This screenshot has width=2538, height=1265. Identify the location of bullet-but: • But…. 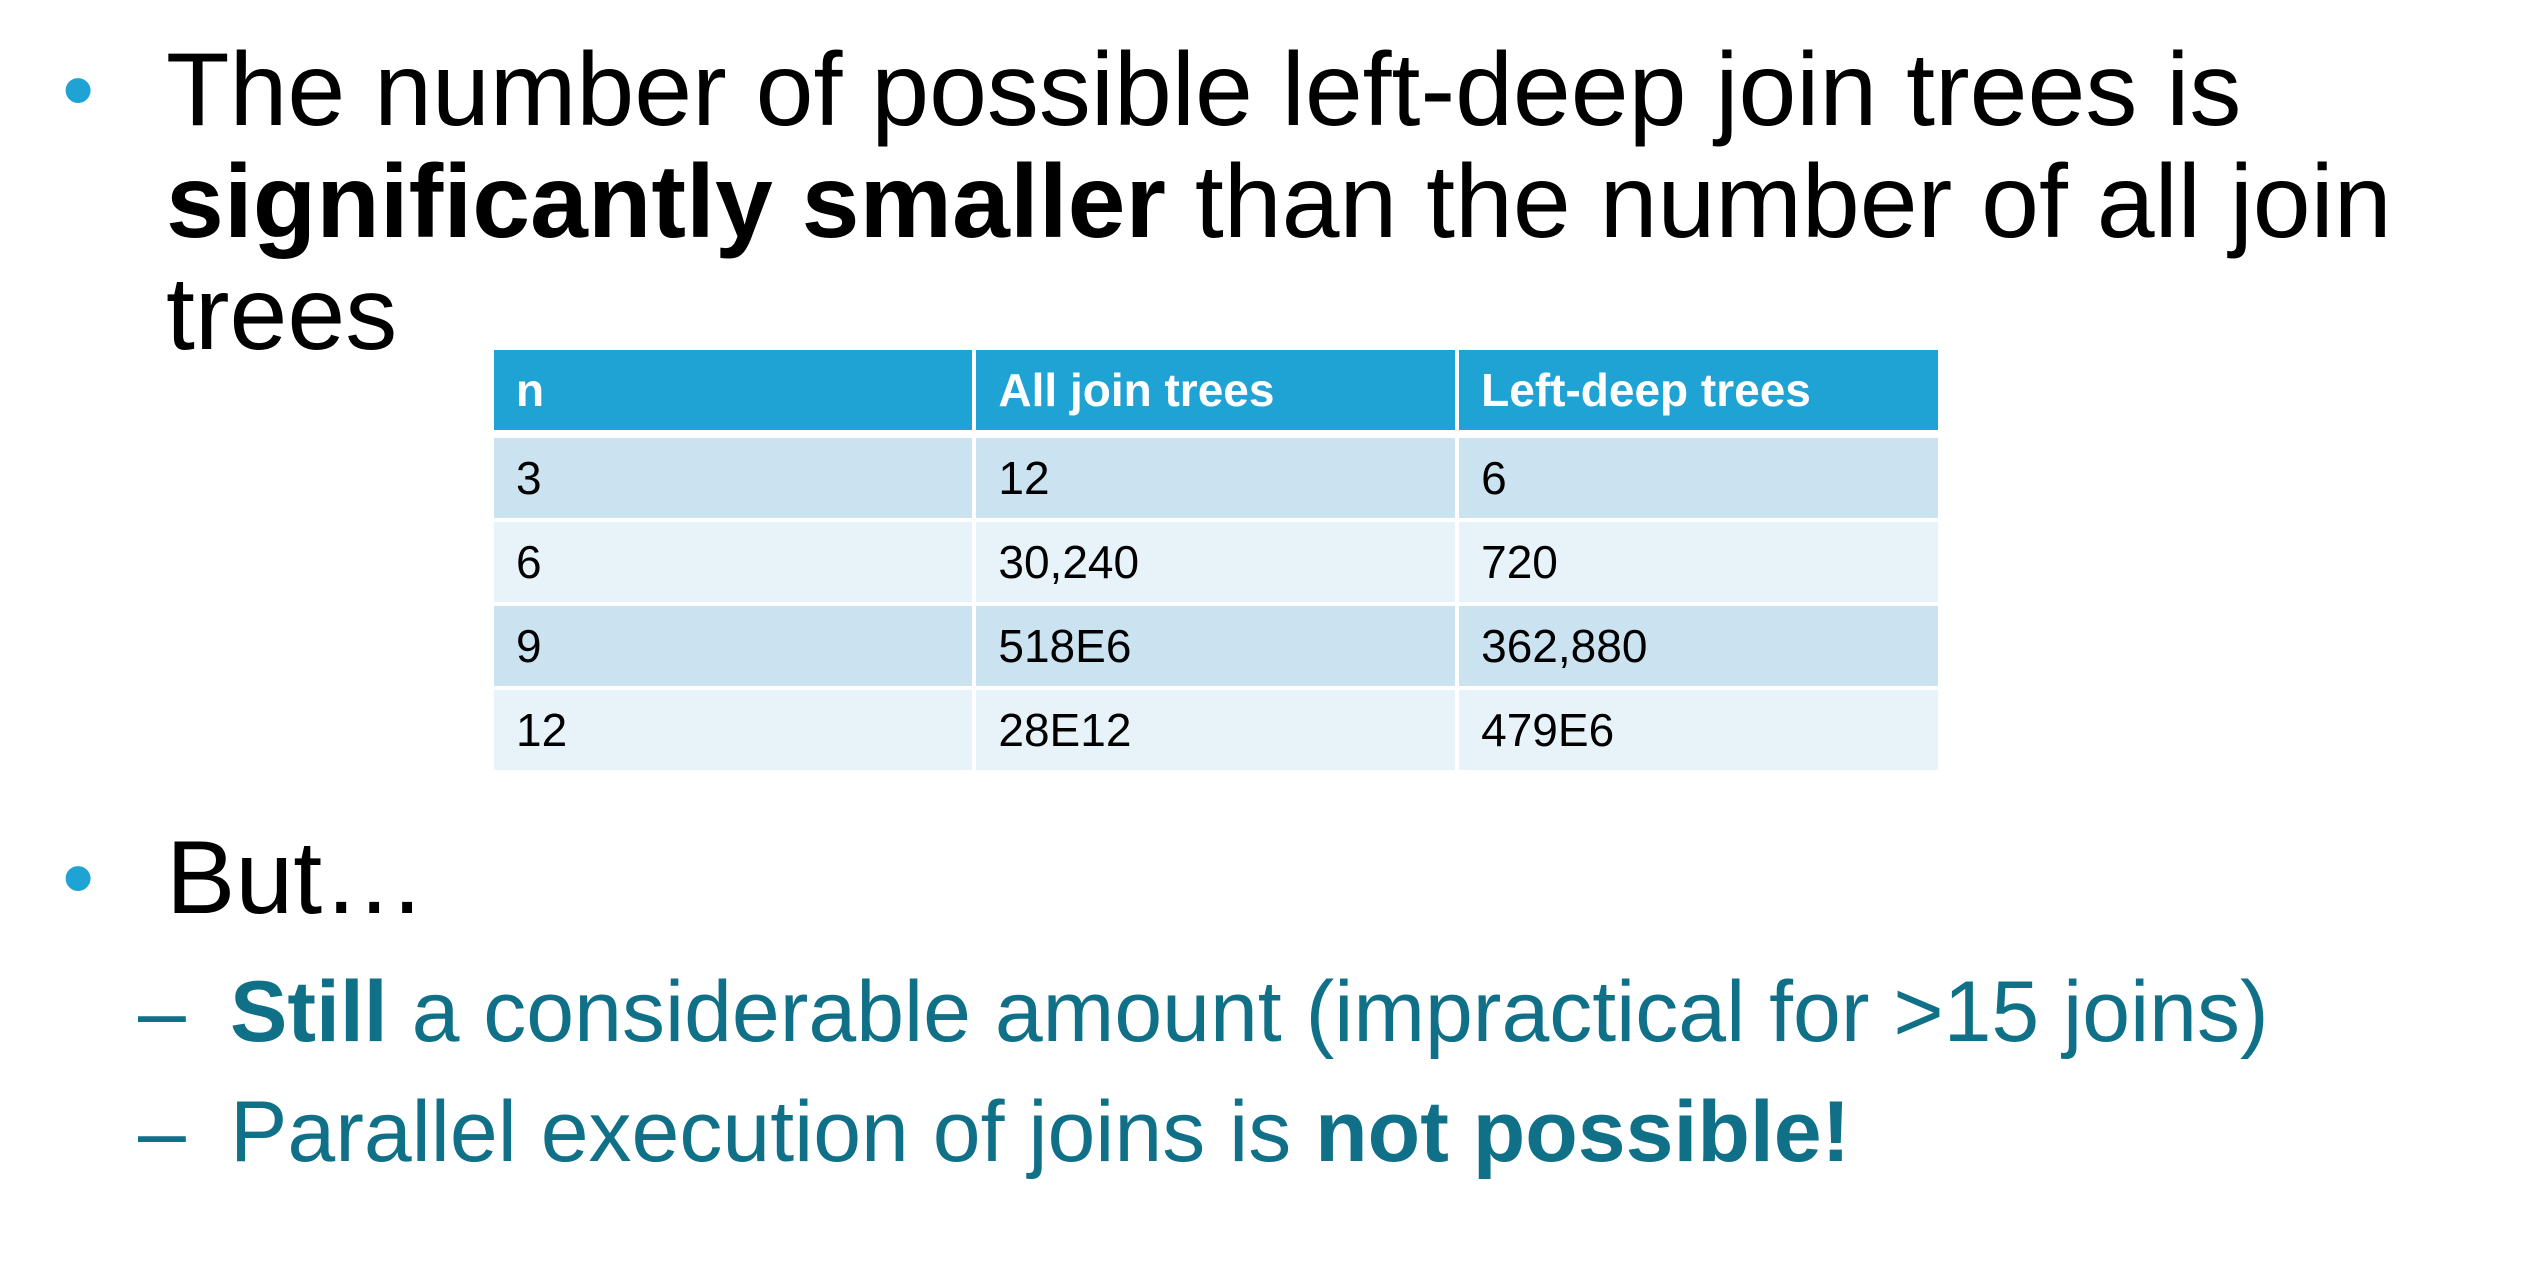
(1282, 878).